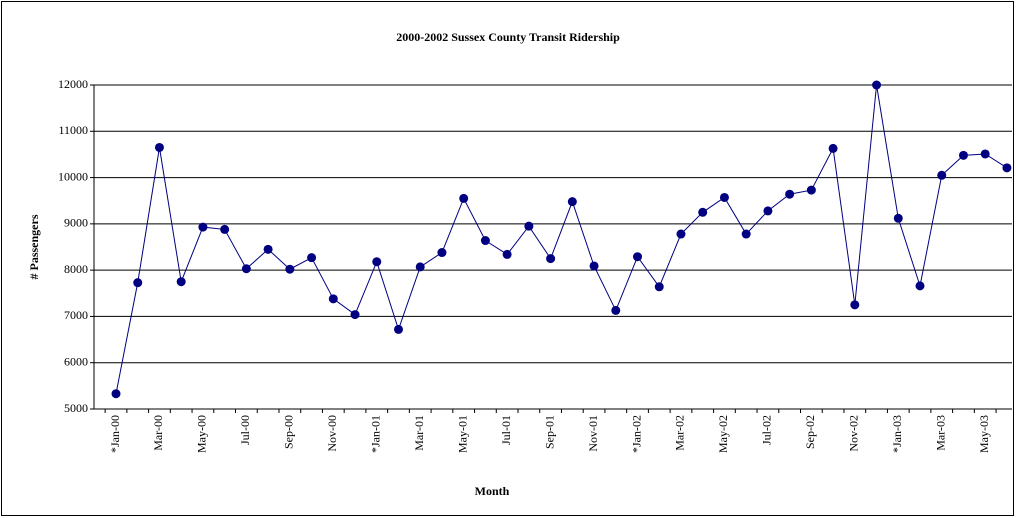 The image size is (1016, 518). What do you see at coordinates (245, 430) in the screenshot?
I see `x-tick-label: Jul-00` at bounding box center [245, 430].